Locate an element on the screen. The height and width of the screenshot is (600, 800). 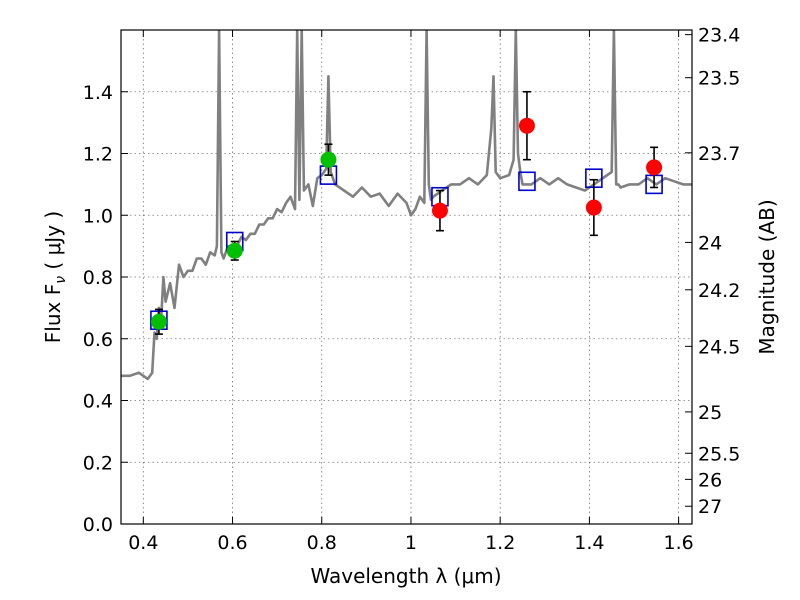
y-axis-label-subscript: ν is located at coordinates (61, 280).